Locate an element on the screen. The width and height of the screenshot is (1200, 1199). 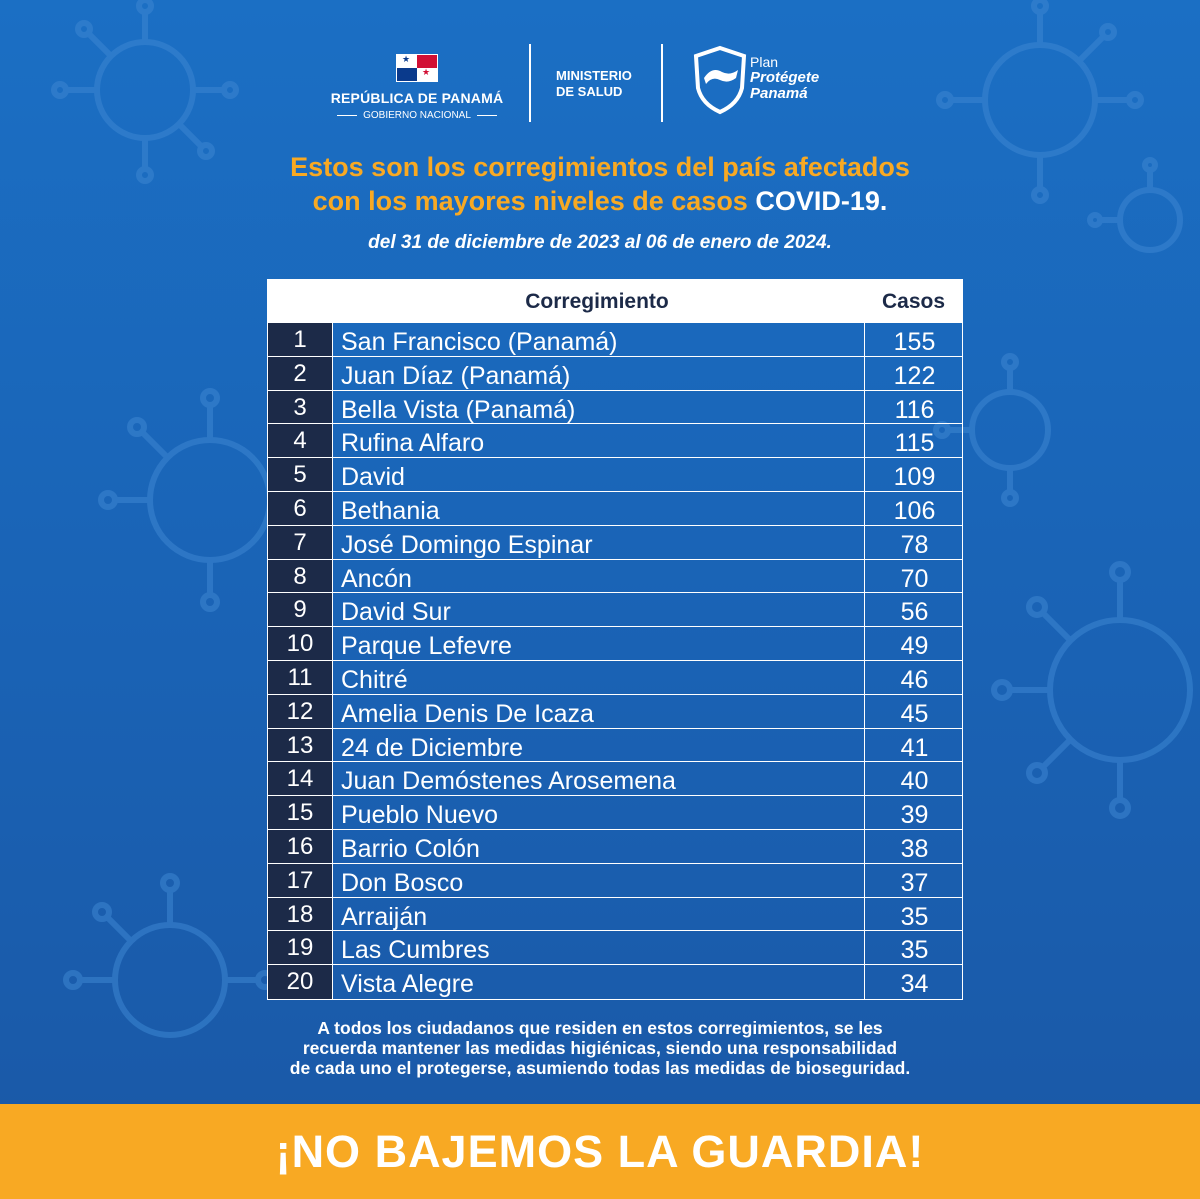
row-cases: 37 is located at coordinates (914, 882).